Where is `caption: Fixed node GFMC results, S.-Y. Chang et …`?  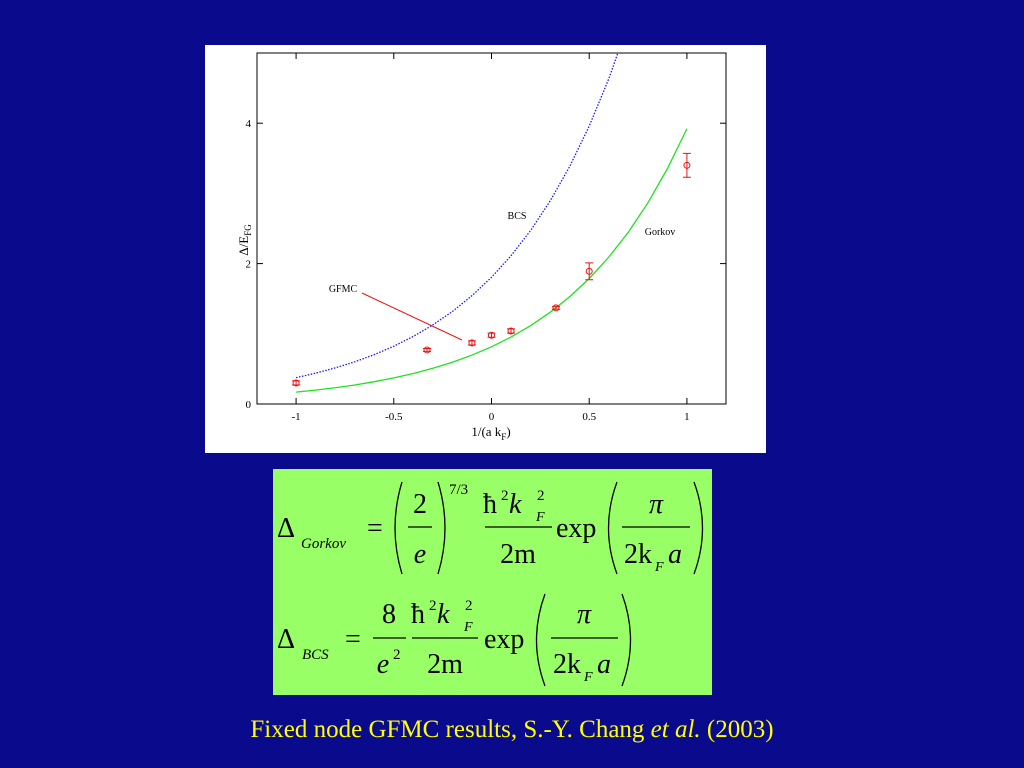
caption: Fixed node GFMC results, S.-Y. Chang et … is located at coordinates (511, 729).